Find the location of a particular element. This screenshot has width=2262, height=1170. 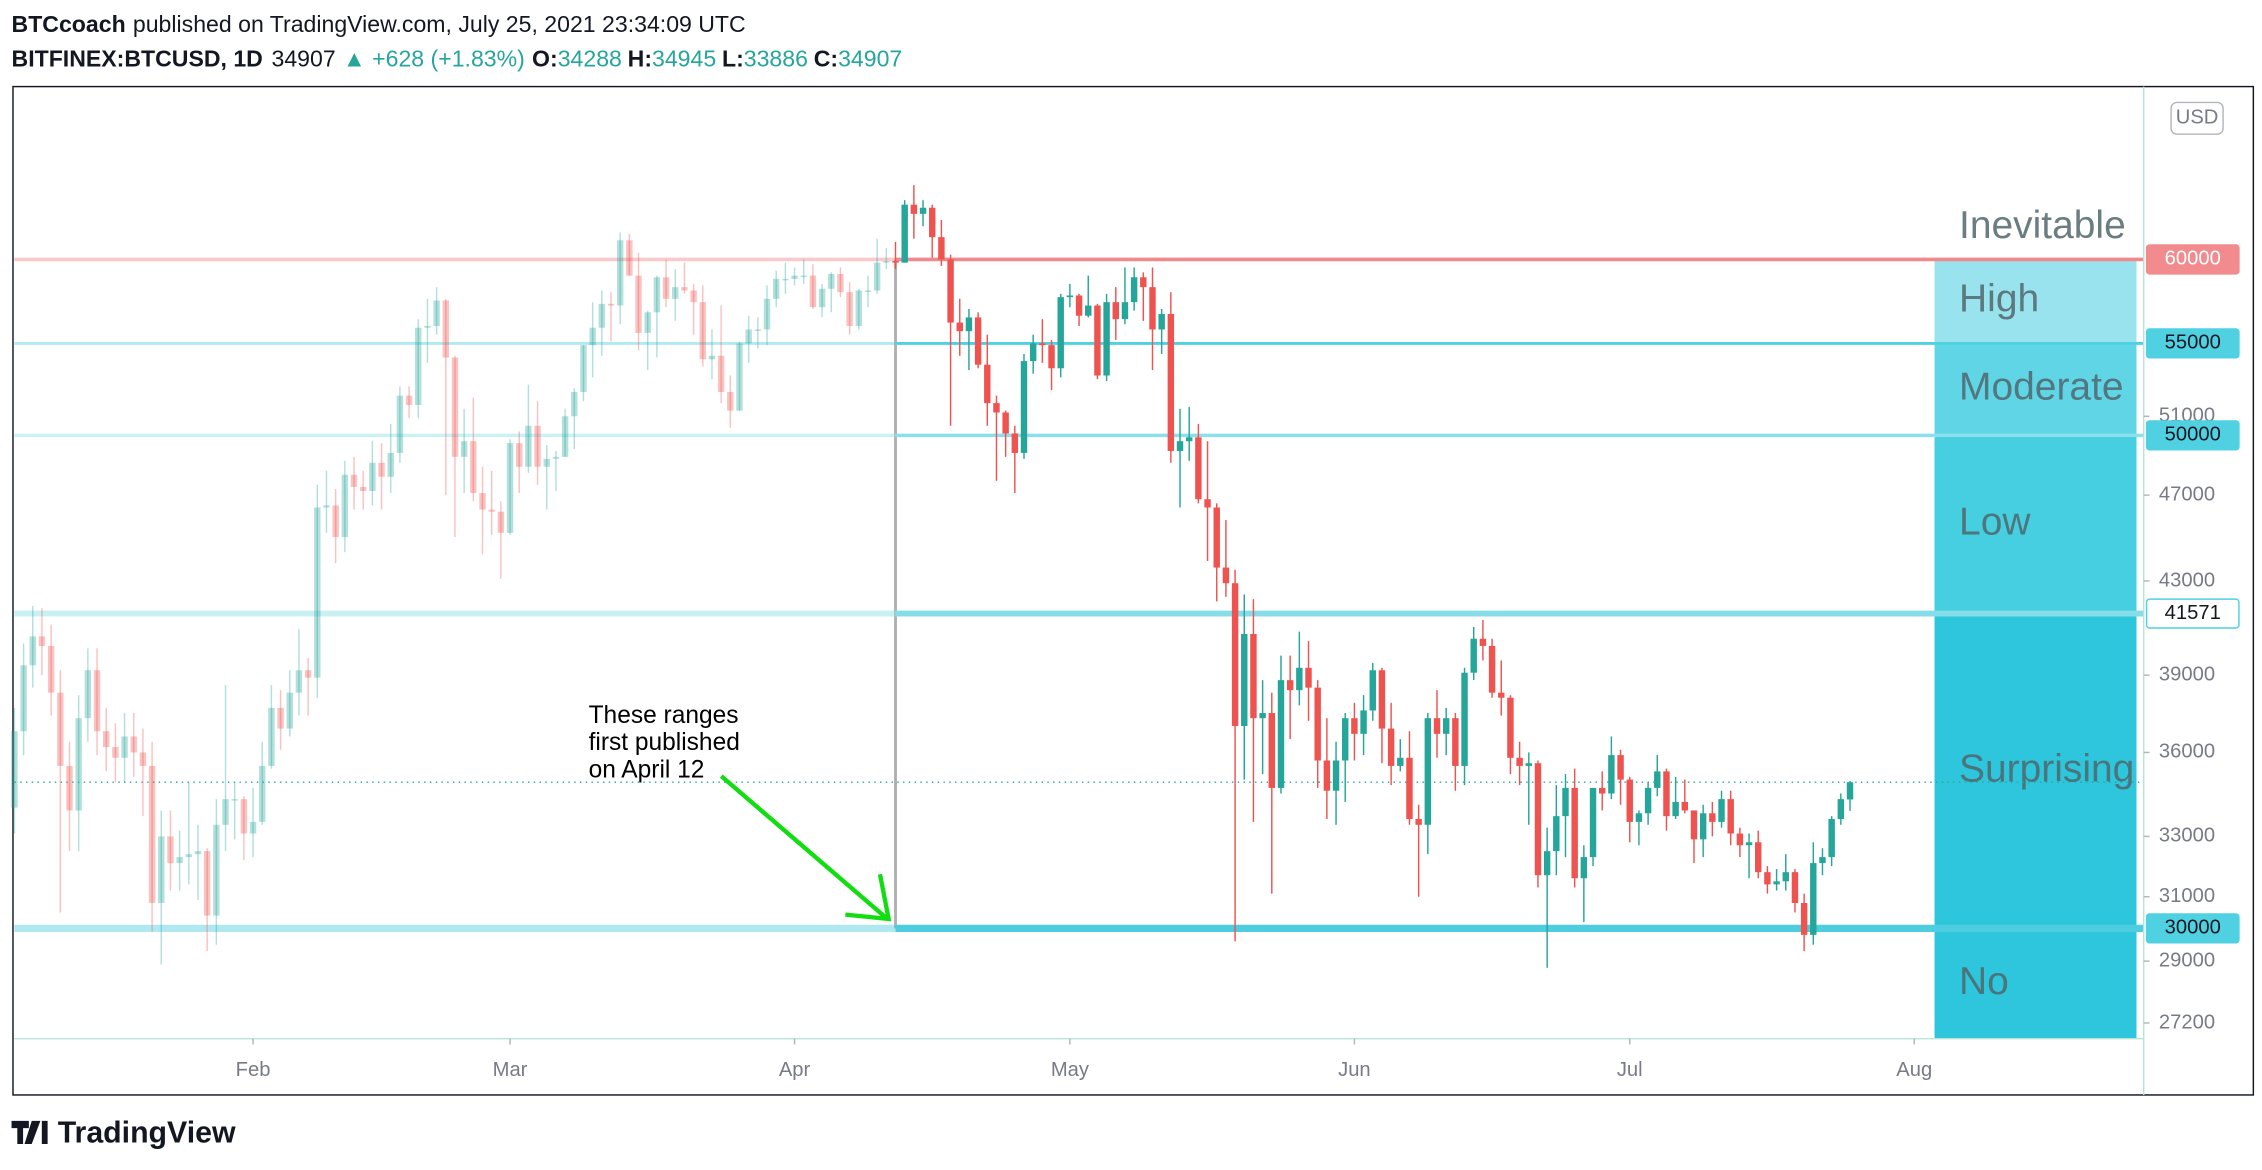

last-price: 34907 is located at coordinates (304, 58).